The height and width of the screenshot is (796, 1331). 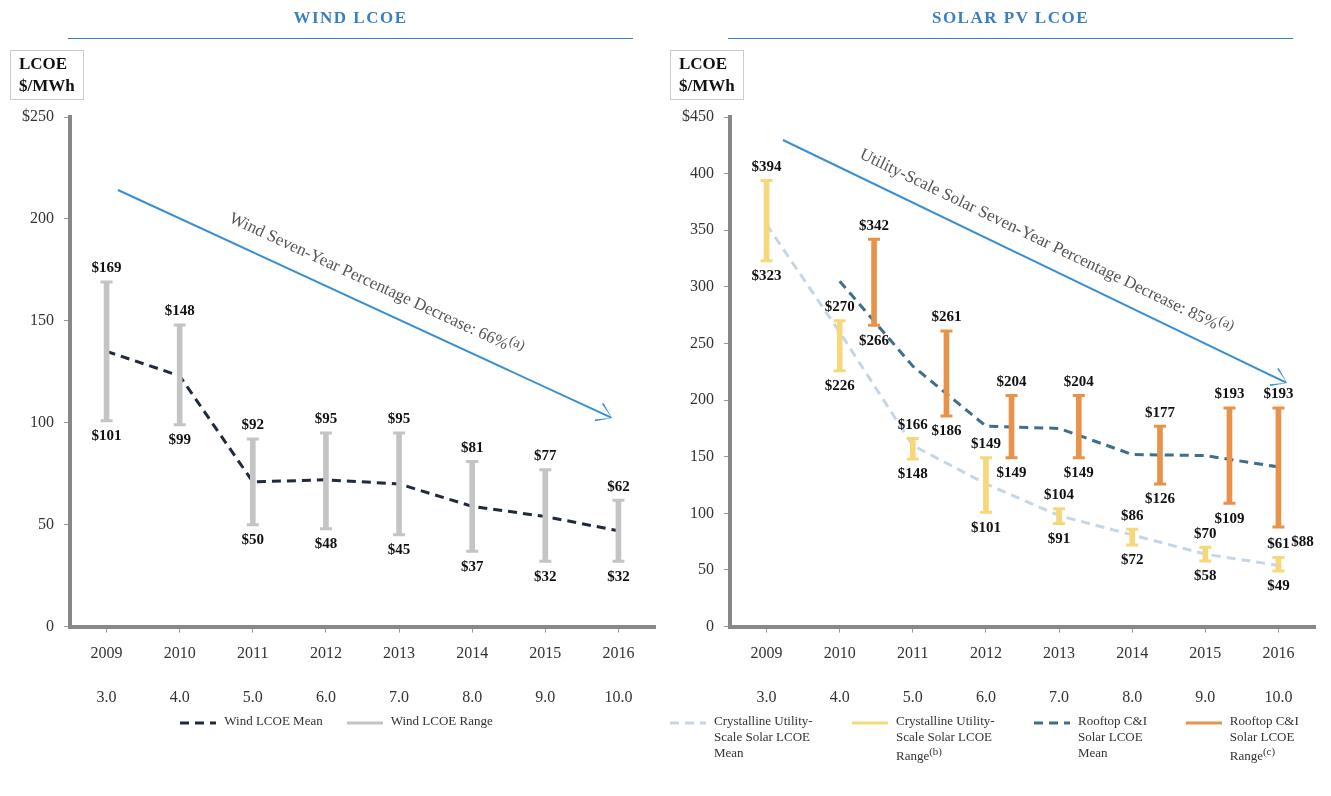 I want to click on annotation: $177, so click(x=1160, y=411).